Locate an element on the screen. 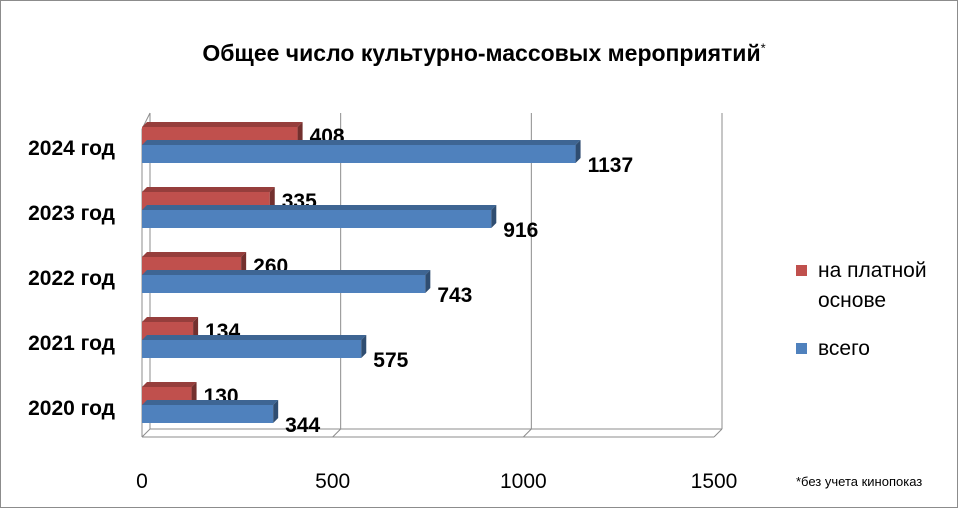  x-tick-label: 500 is located at coordinates (332, 481).